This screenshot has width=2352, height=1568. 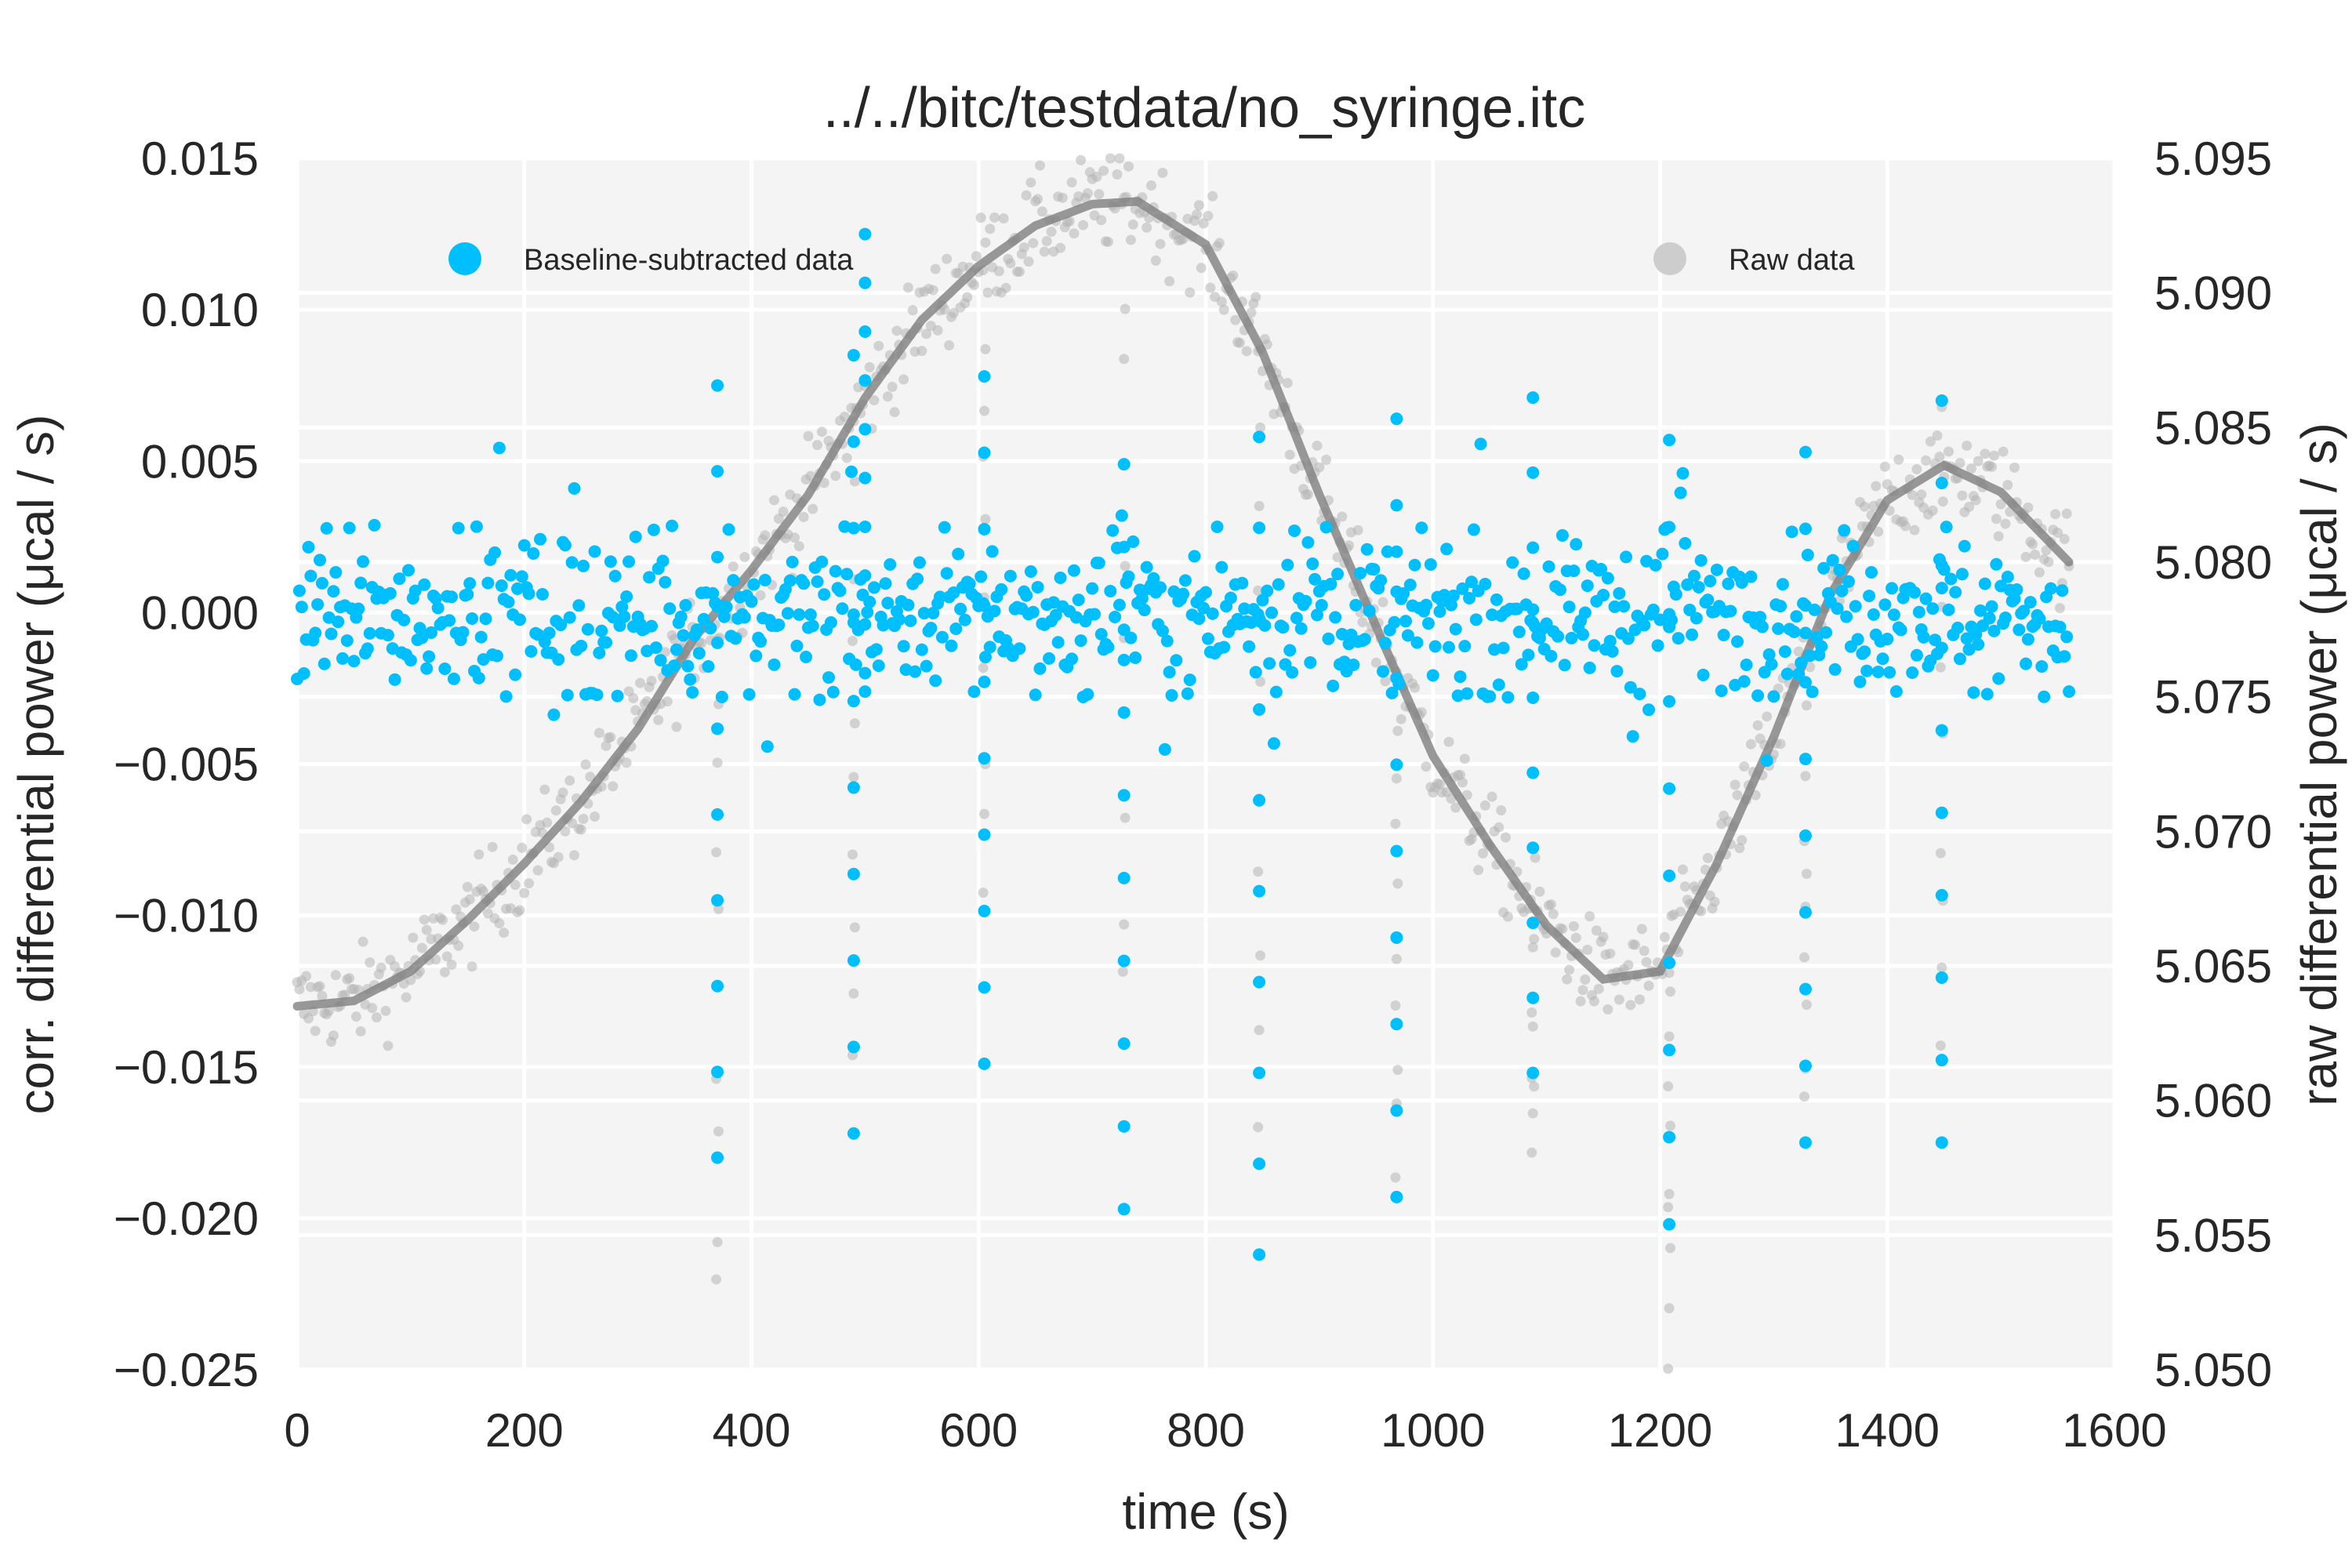 What do you see at coordinates (2213, 832) in the screenshot?
I see `y2-tick-label: 5.070` at bounding box center [2213, 832].